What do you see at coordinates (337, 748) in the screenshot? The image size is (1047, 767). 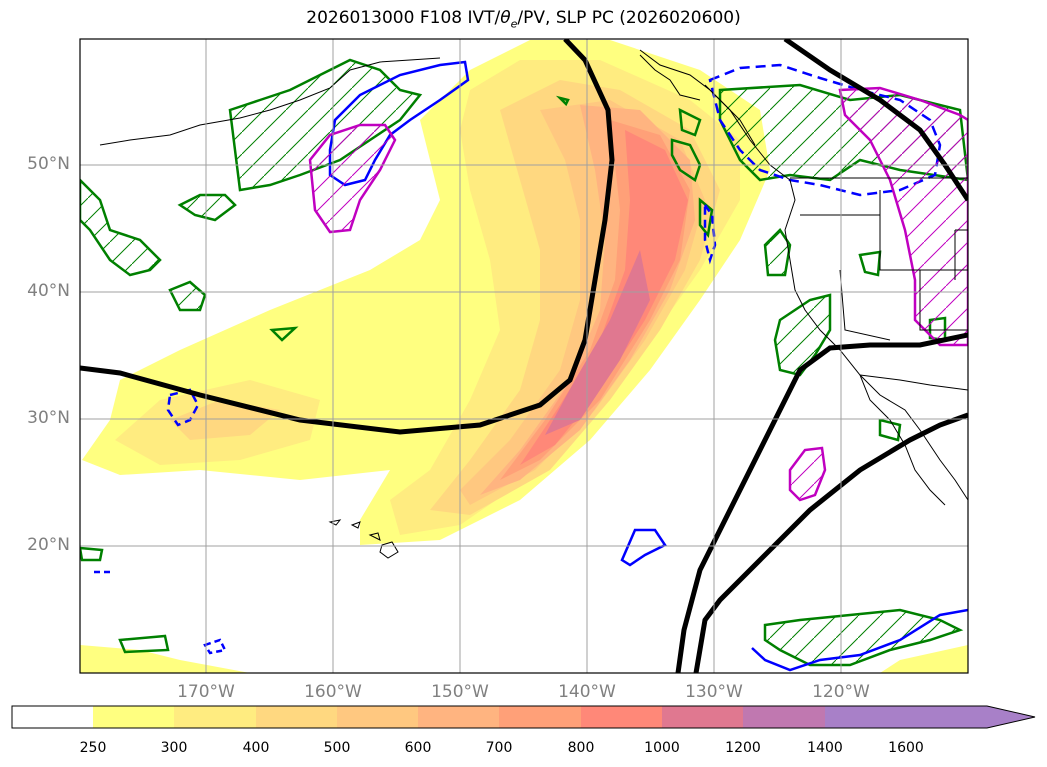 I see `colorbar-tick-500: 500` at bounding box center [337, 748].